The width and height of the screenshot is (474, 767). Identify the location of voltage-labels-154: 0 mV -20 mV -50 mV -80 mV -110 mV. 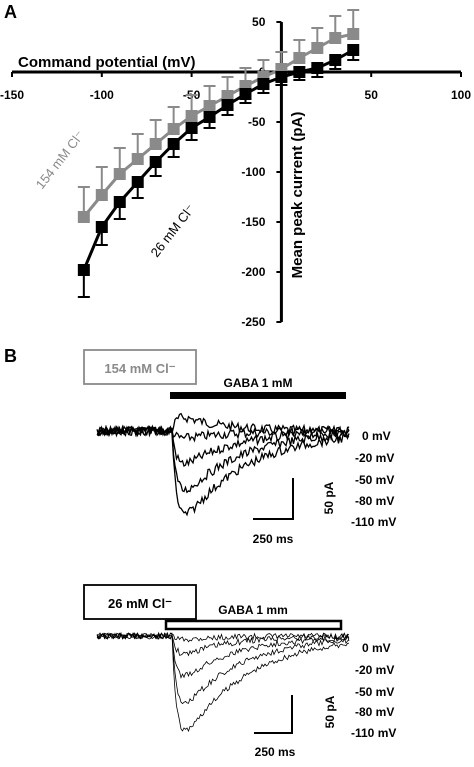
(373, 479).